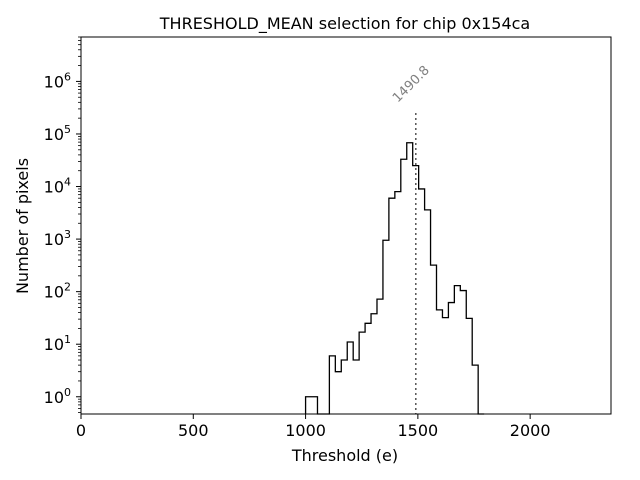 Image resolution: width=640 pixels, height=480 pixels. What do you see at coordinates (57, 238) in the screenshot?
I see `y-tick-label: 10³` at bounding box center [57, 238].